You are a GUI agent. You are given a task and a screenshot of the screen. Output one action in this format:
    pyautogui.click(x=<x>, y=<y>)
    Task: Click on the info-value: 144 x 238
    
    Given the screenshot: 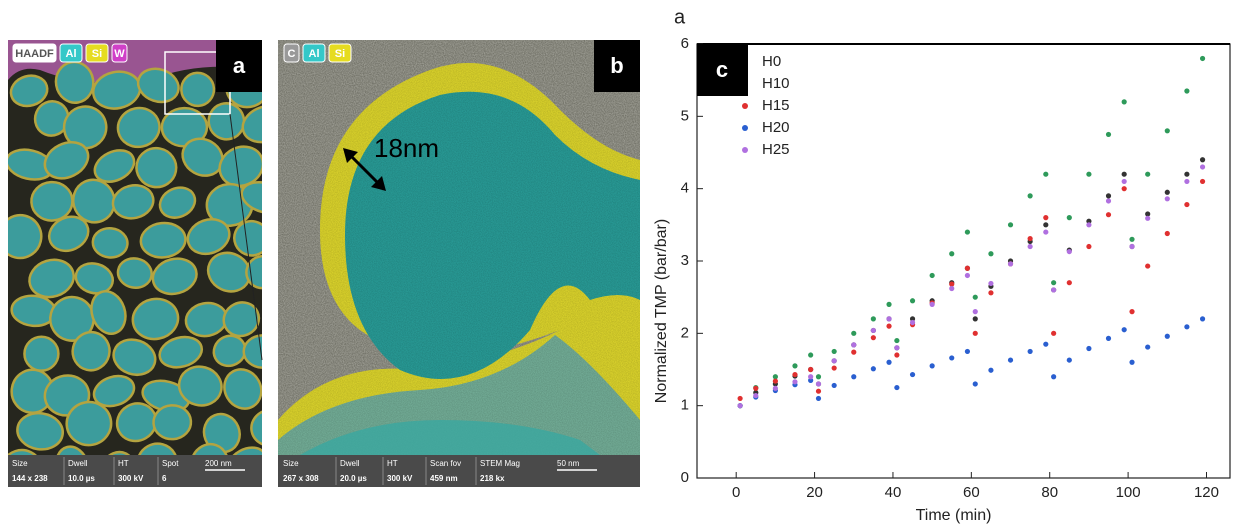 What is the action you would take?
    pyautogui.click(x=30, y=478)
    